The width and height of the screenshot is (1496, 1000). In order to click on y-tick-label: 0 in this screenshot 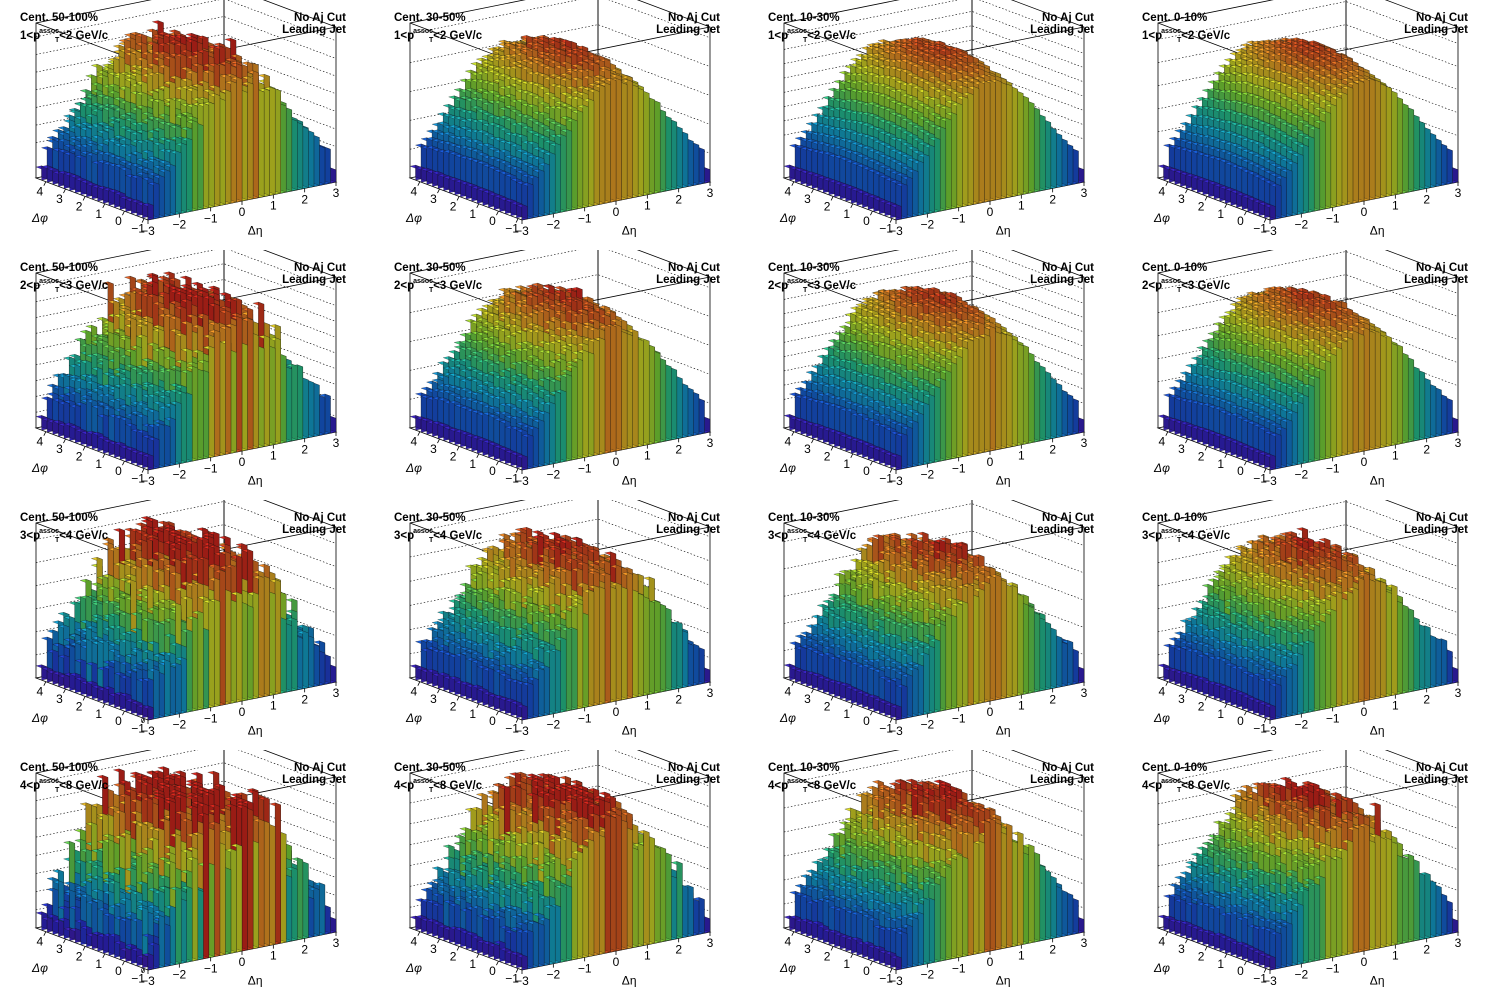, I will do `click(492, 221)`.